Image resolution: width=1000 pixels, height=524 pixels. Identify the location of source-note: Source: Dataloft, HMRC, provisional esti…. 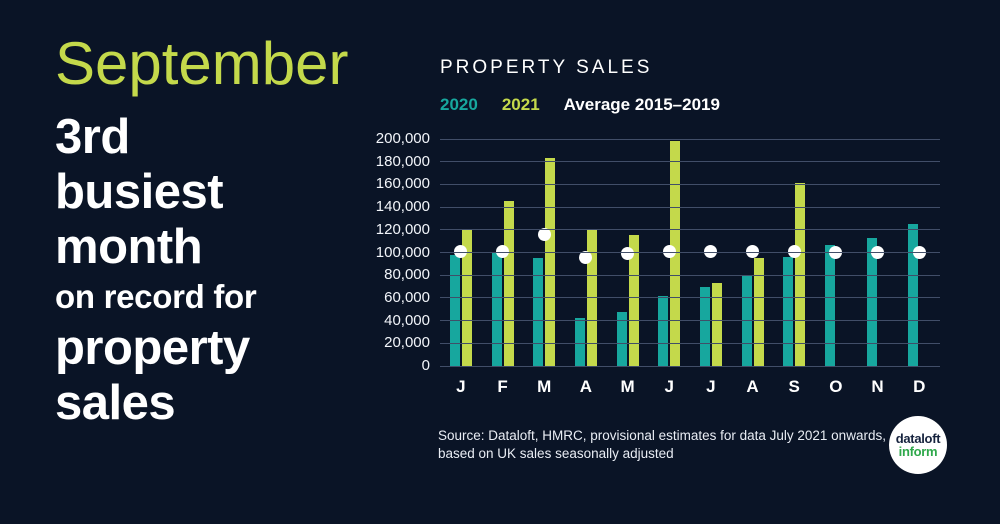
(662, 444).